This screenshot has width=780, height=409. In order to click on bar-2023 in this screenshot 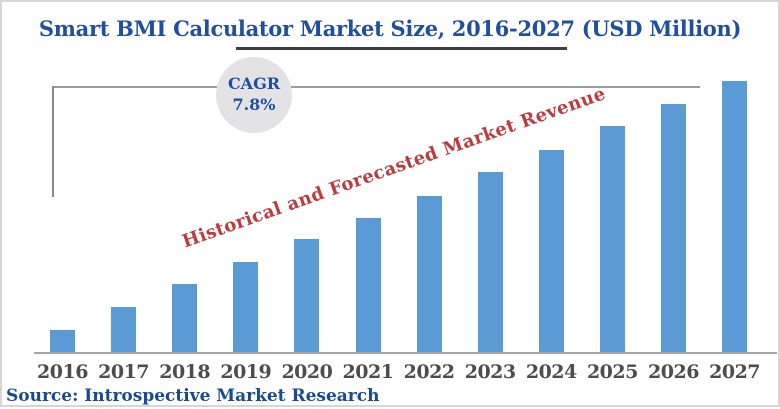, I will do `click(490, 263)`.